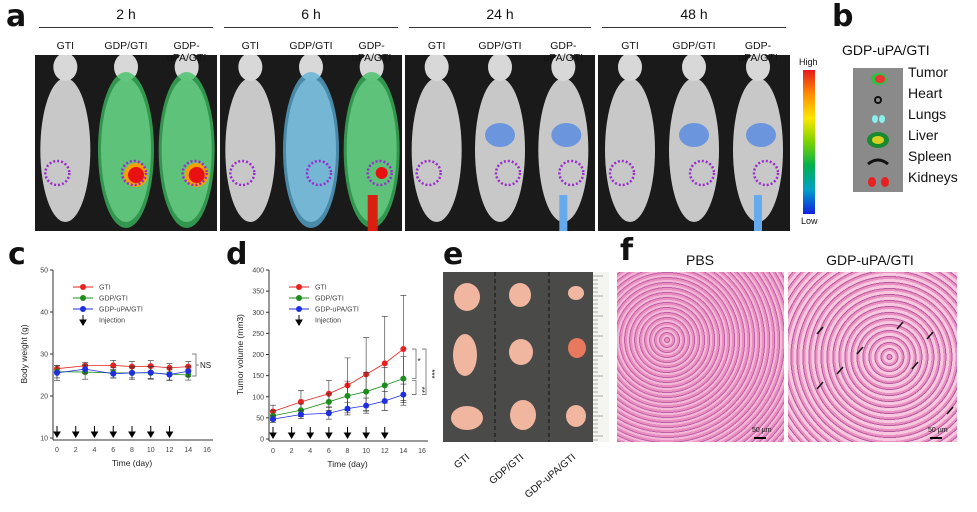  Describe the element at coordinates (126, 14) in the screenshot. I see `timepoint-label: 2 h` at that location.